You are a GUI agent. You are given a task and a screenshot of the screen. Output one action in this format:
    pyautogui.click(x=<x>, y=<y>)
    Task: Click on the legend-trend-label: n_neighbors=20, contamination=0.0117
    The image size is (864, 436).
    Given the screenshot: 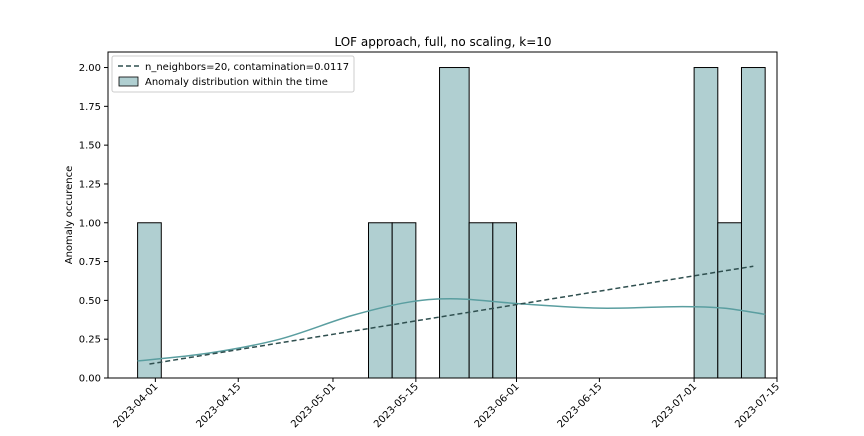 What is the action you would take?
    pyautogui.click(x=247, y=67)
    